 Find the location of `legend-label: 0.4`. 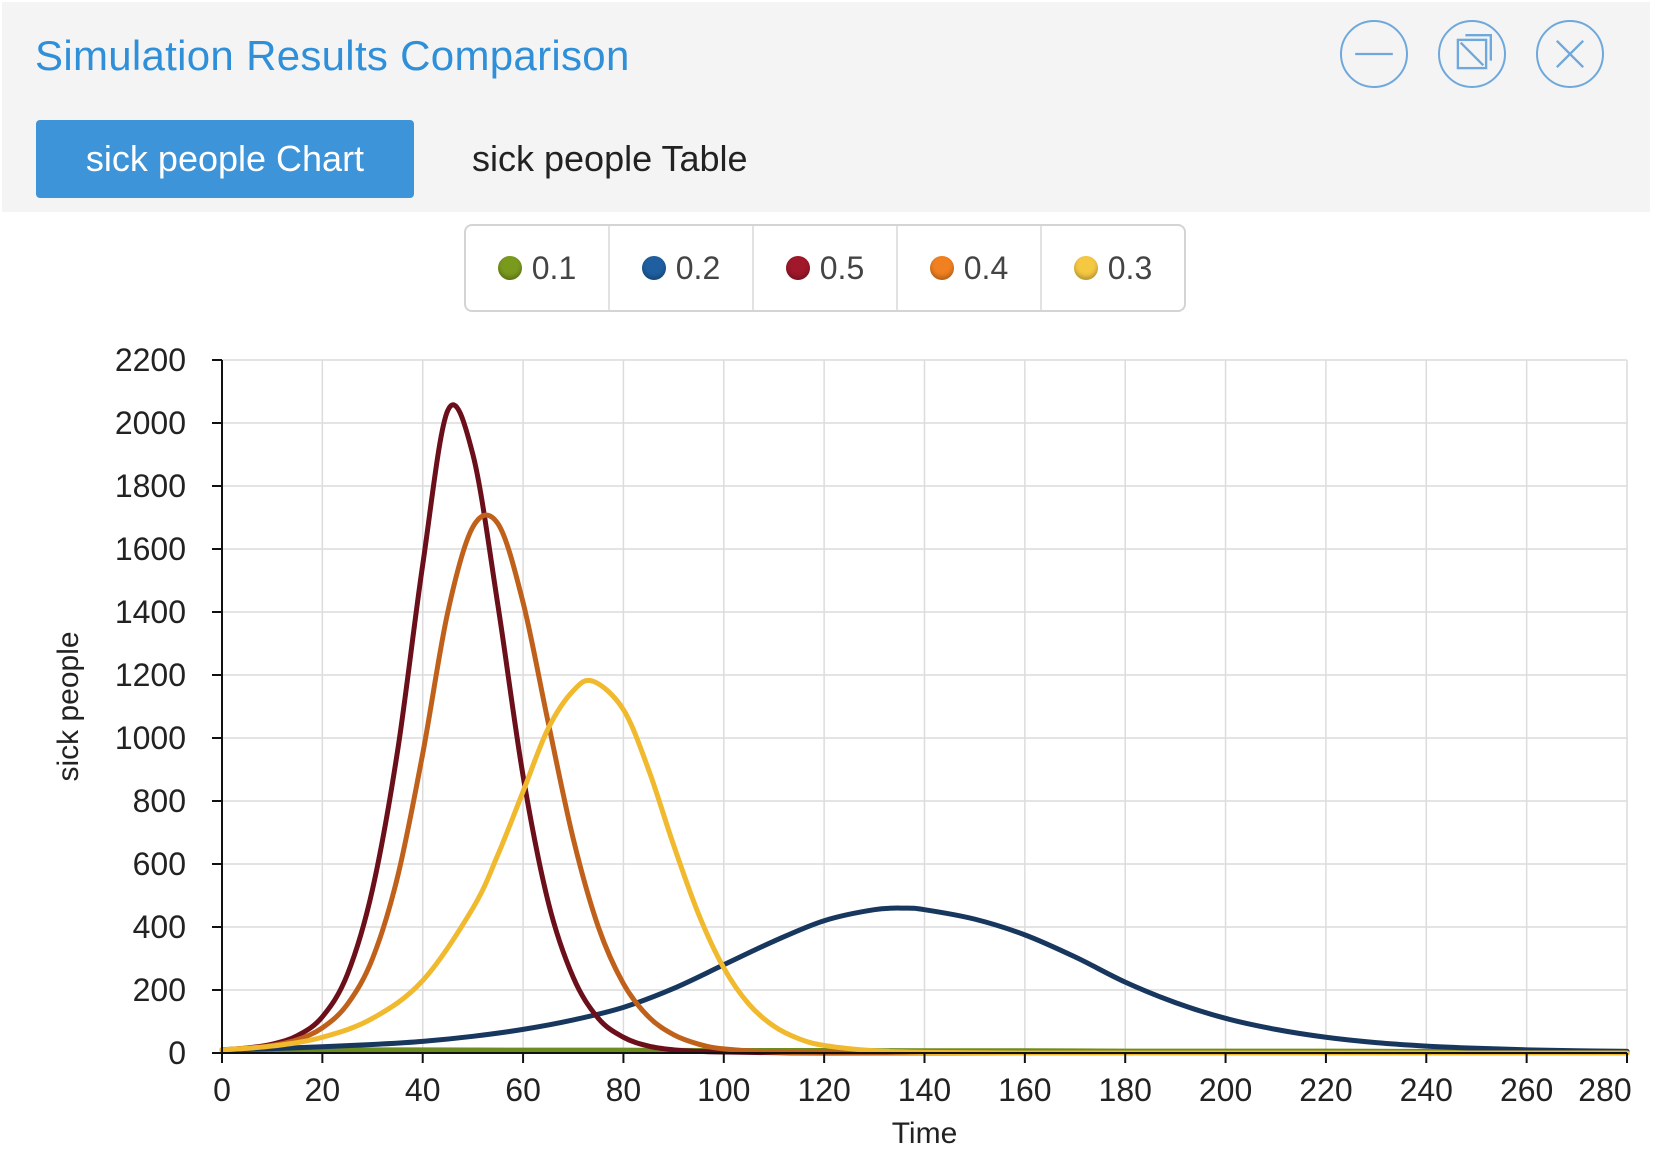

legend-label: 0.4 is located at coordinates (986, 267).